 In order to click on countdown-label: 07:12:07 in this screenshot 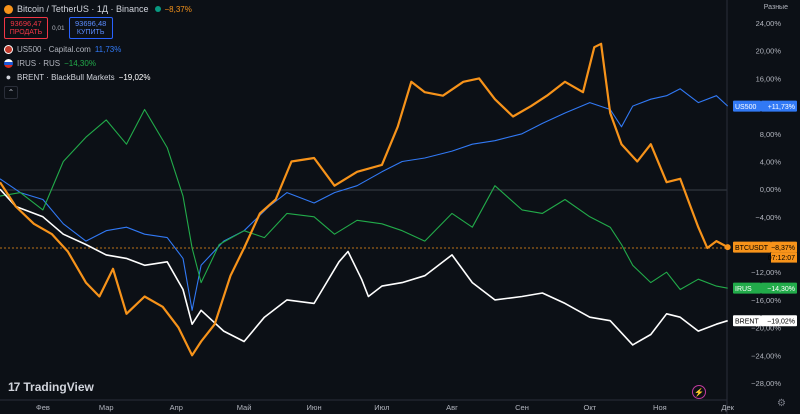, I will do `click(781, 258)`.